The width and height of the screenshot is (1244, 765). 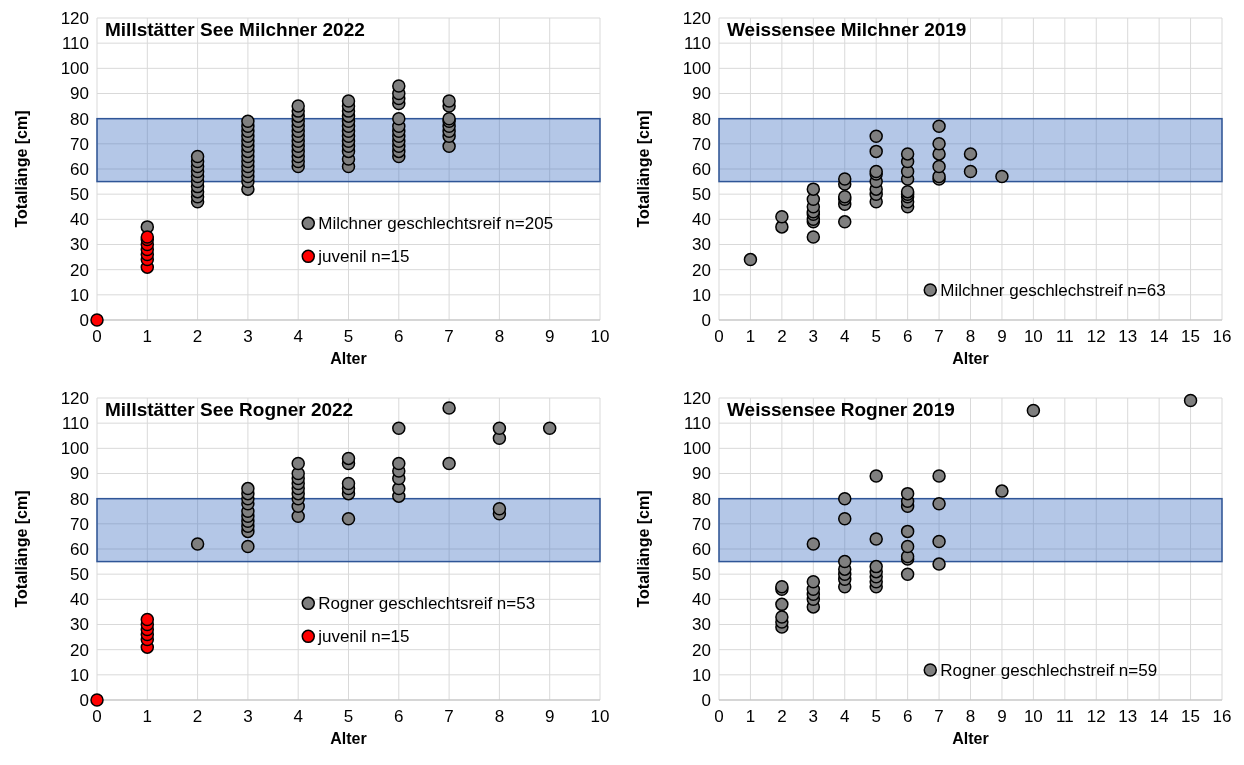 What do you see at coordinates (841, 409) in the screenshot?
I see `chart-title: Weissensee Rogner 2019` at bounding box center [841, 409].